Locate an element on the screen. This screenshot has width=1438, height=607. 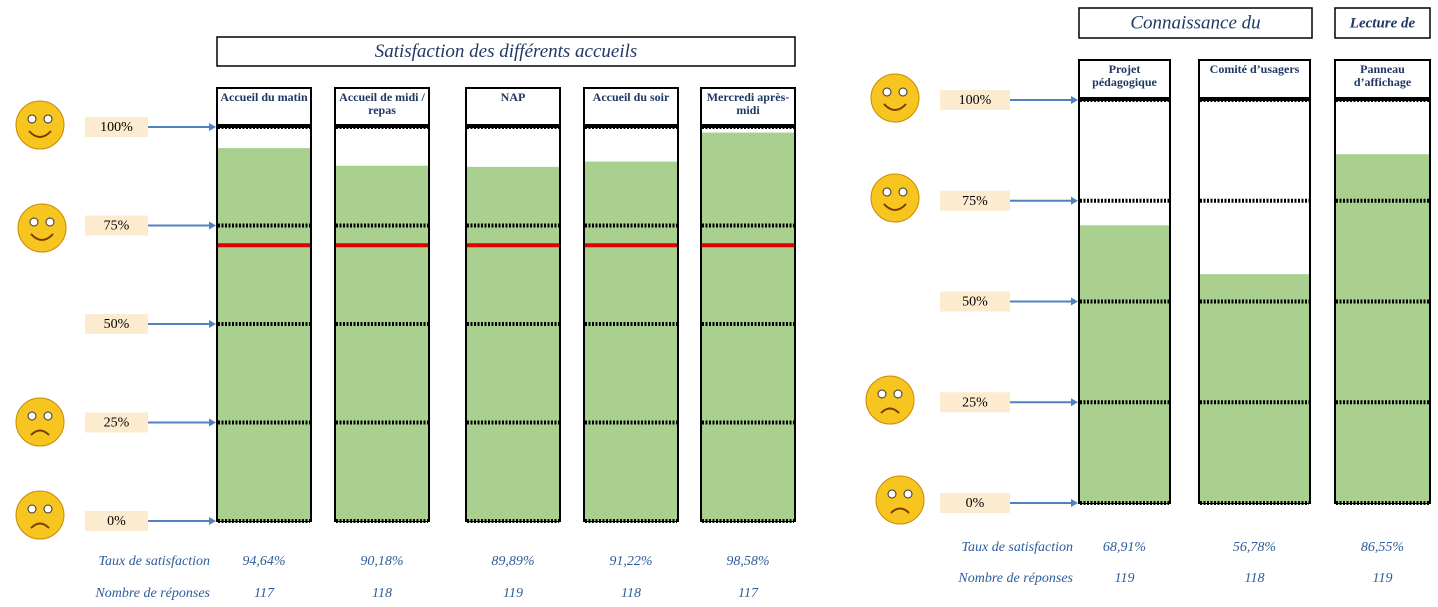
column-header-box: NAP is located at coordinates (513, 97).